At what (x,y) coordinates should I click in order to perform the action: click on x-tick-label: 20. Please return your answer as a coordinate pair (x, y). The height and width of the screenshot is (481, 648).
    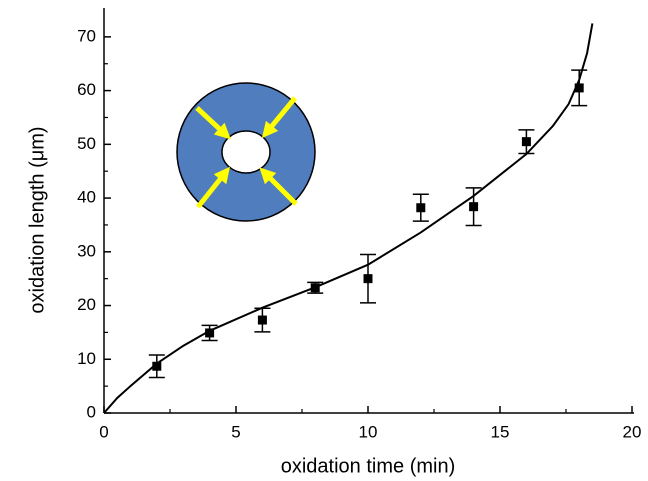
    Looking at the image, I should click on (632, 431).